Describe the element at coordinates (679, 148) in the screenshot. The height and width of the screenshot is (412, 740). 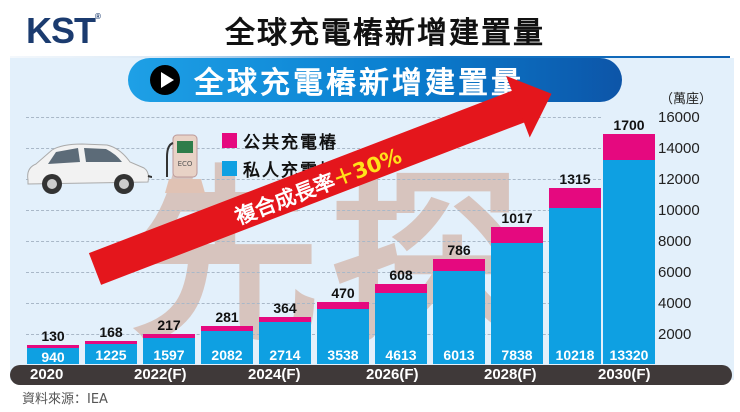
I see `y-tick: 14000` at that location.